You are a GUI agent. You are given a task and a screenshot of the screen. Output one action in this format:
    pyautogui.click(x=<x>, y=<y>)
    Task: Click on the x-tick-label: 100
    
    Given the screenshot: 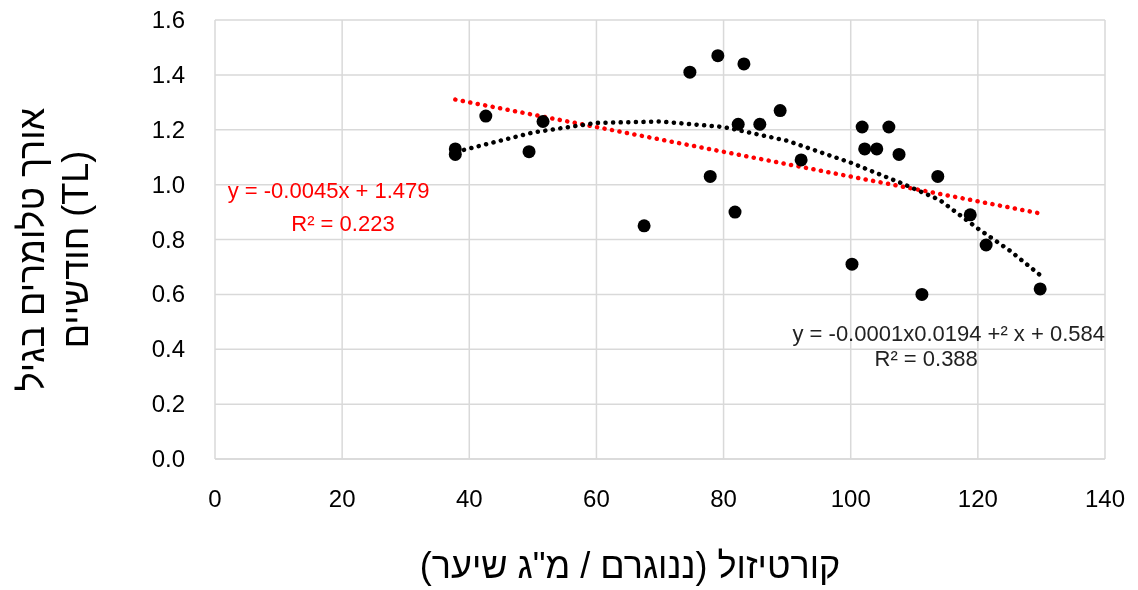 What is the action you would take?
    pyautogui.click(x=850, y=498)
    